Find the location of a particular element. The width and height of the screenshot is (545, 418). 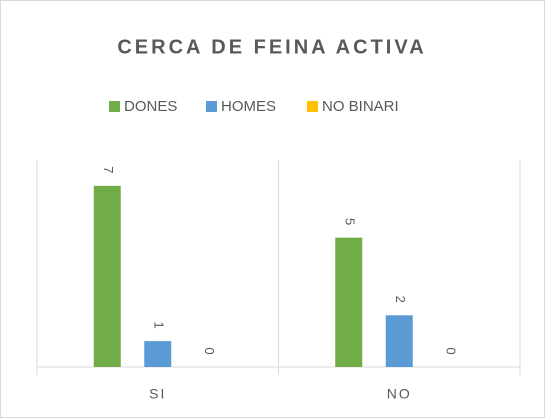

legend-label: DONES is located at coordinates (150, 106).